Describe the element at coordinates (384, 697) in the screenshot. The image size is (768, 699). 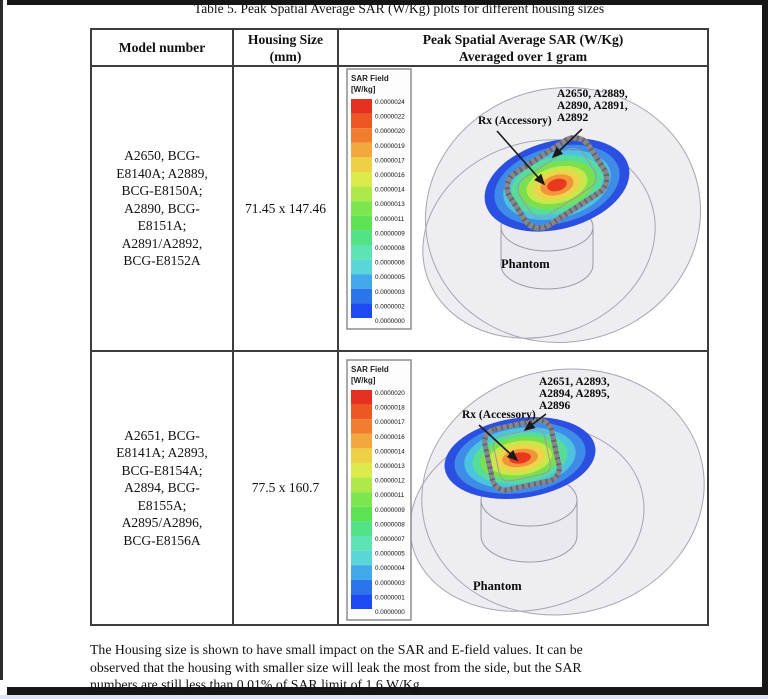
I see `viewport-edge-strip` at that location.